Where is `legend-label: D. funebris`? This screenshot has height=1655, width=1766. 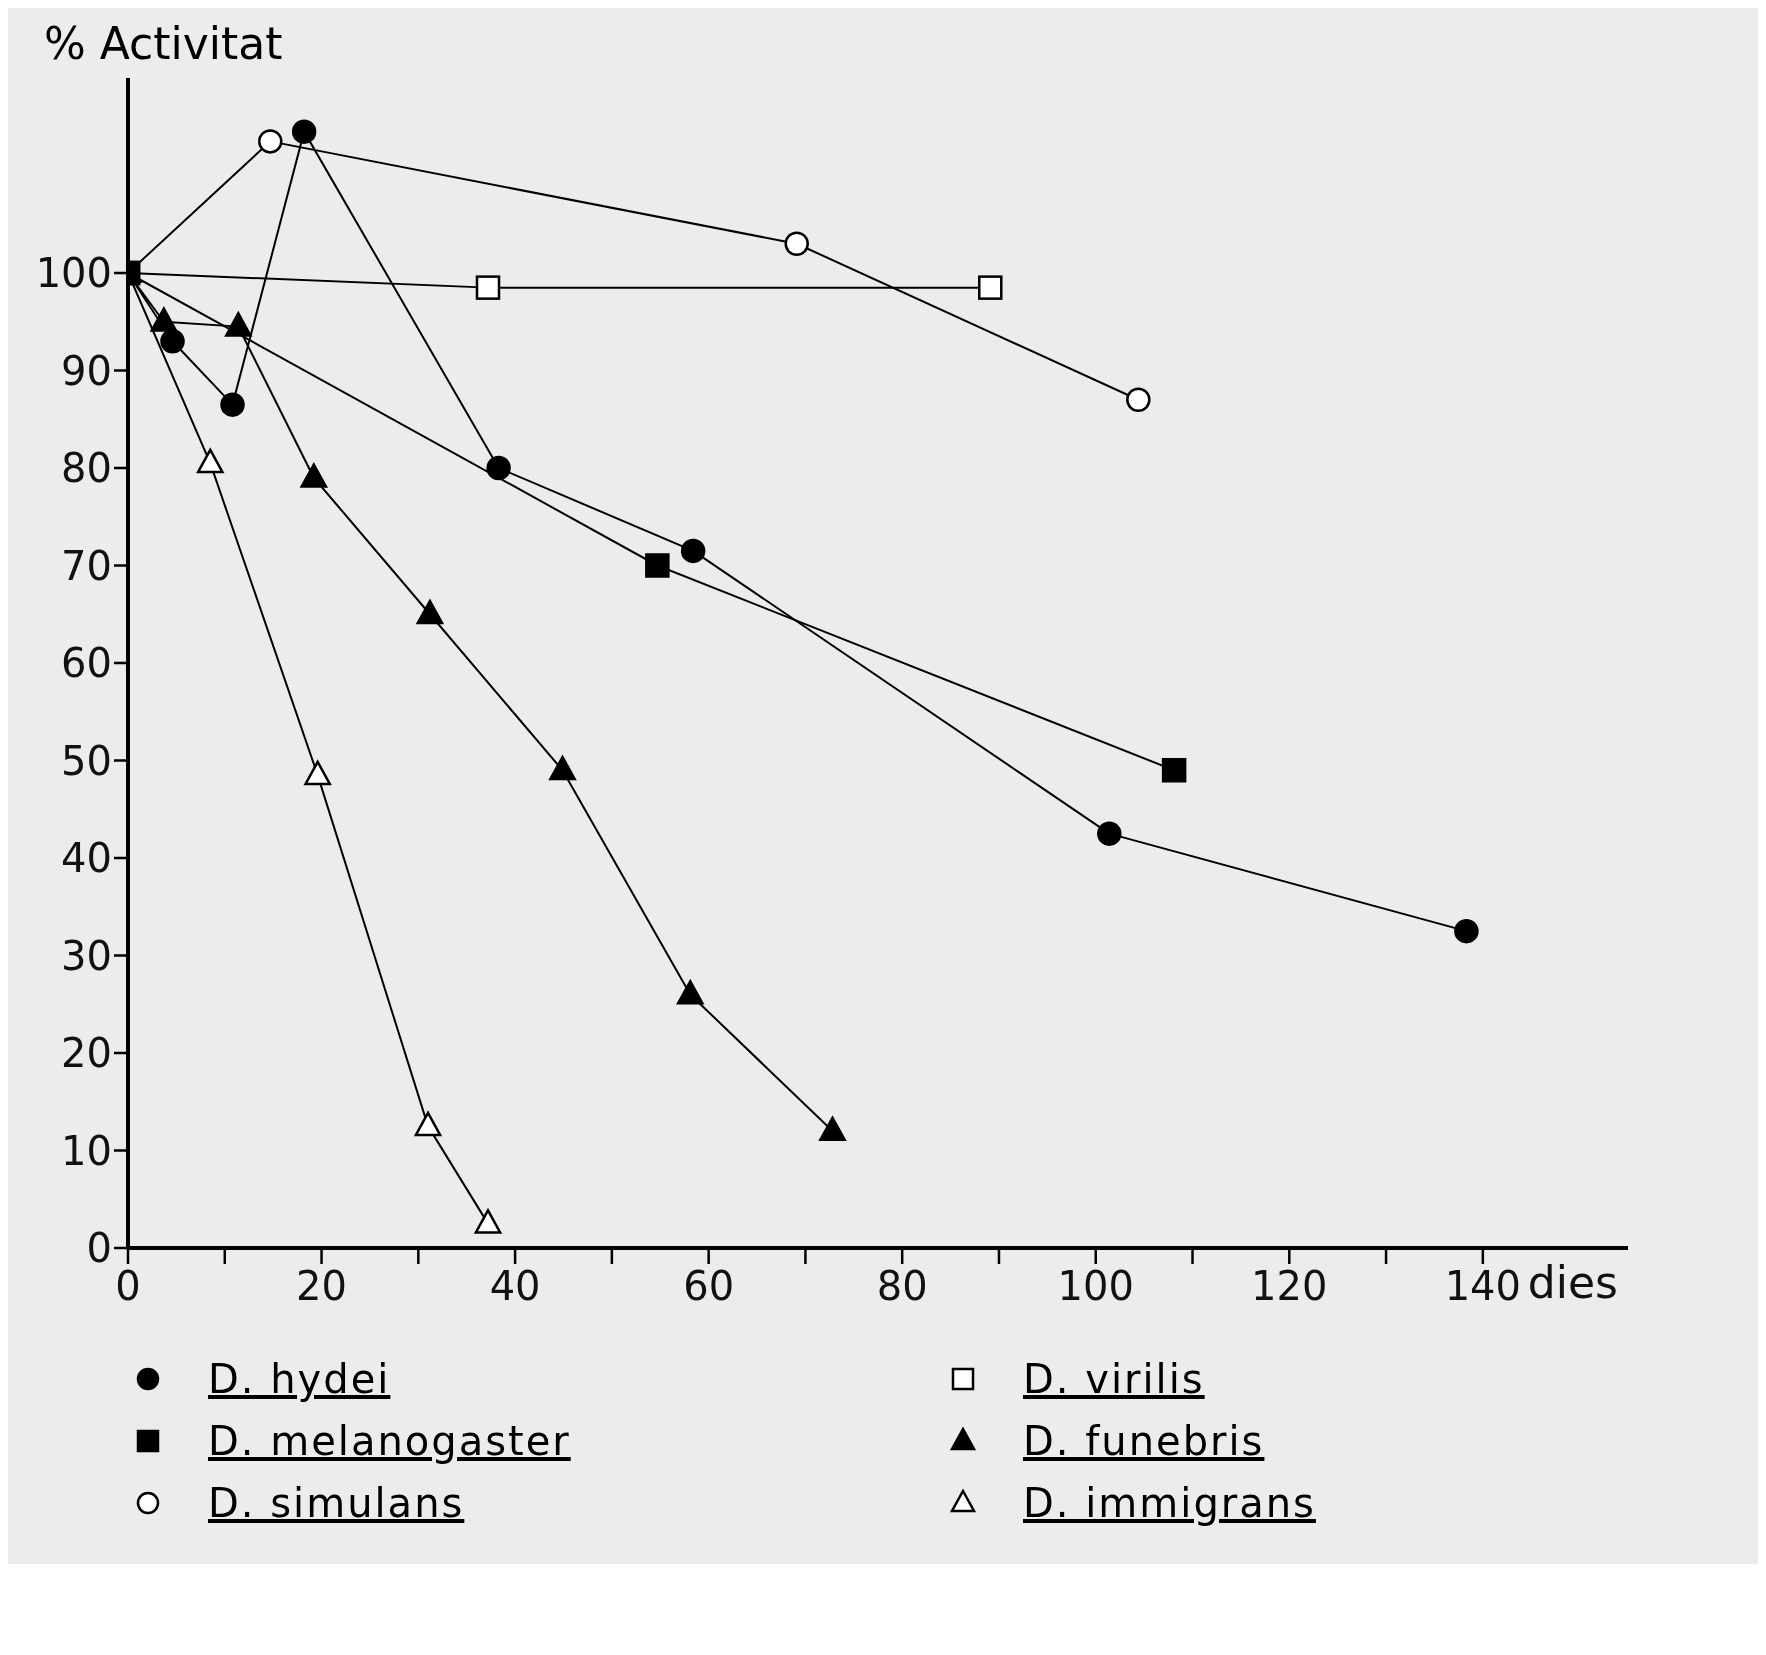 legend-label: D. funebris is located at coordinates (1144, 1441).